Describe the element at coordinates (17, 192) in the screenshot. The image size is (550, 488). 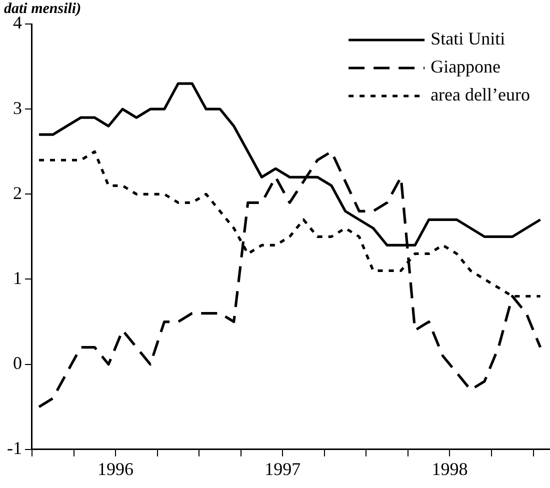
I see `y-tick-label: 2` at that location.